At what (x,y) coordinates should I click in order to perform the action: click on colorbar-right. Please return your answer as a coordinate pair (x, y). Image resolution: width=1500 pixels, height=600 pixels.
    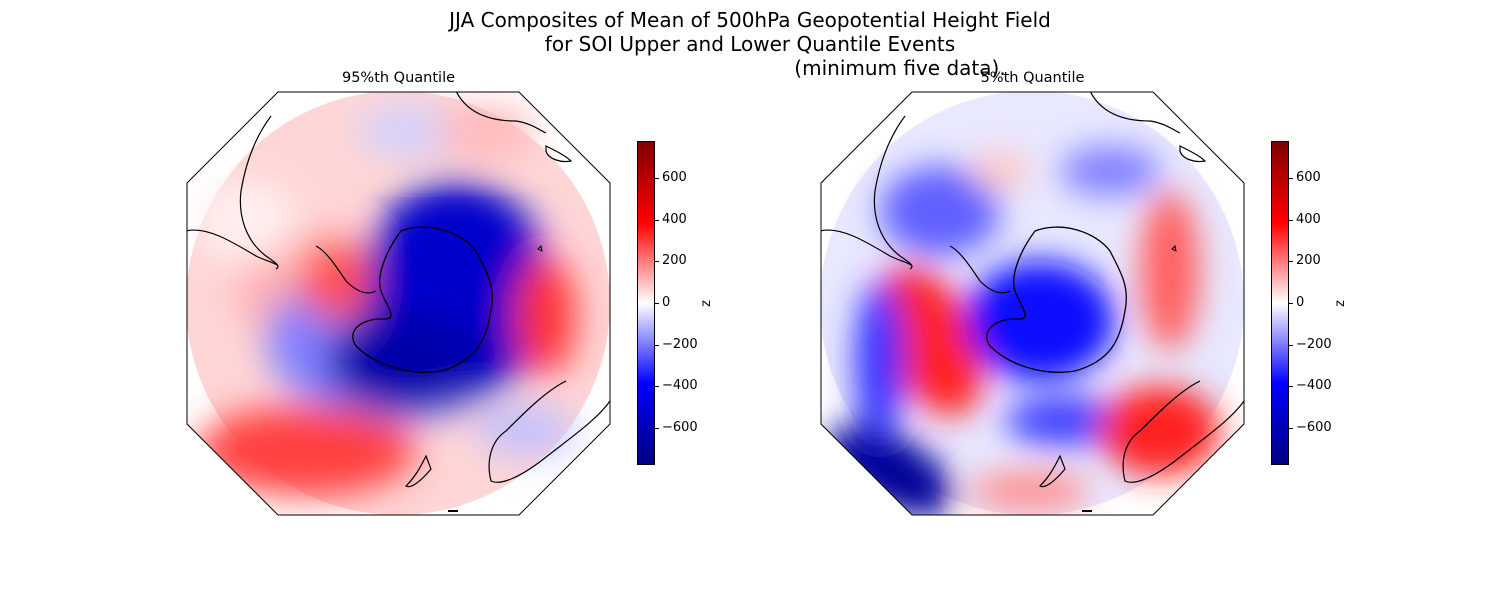
    Looking at the image, I should click on (1280, 303).